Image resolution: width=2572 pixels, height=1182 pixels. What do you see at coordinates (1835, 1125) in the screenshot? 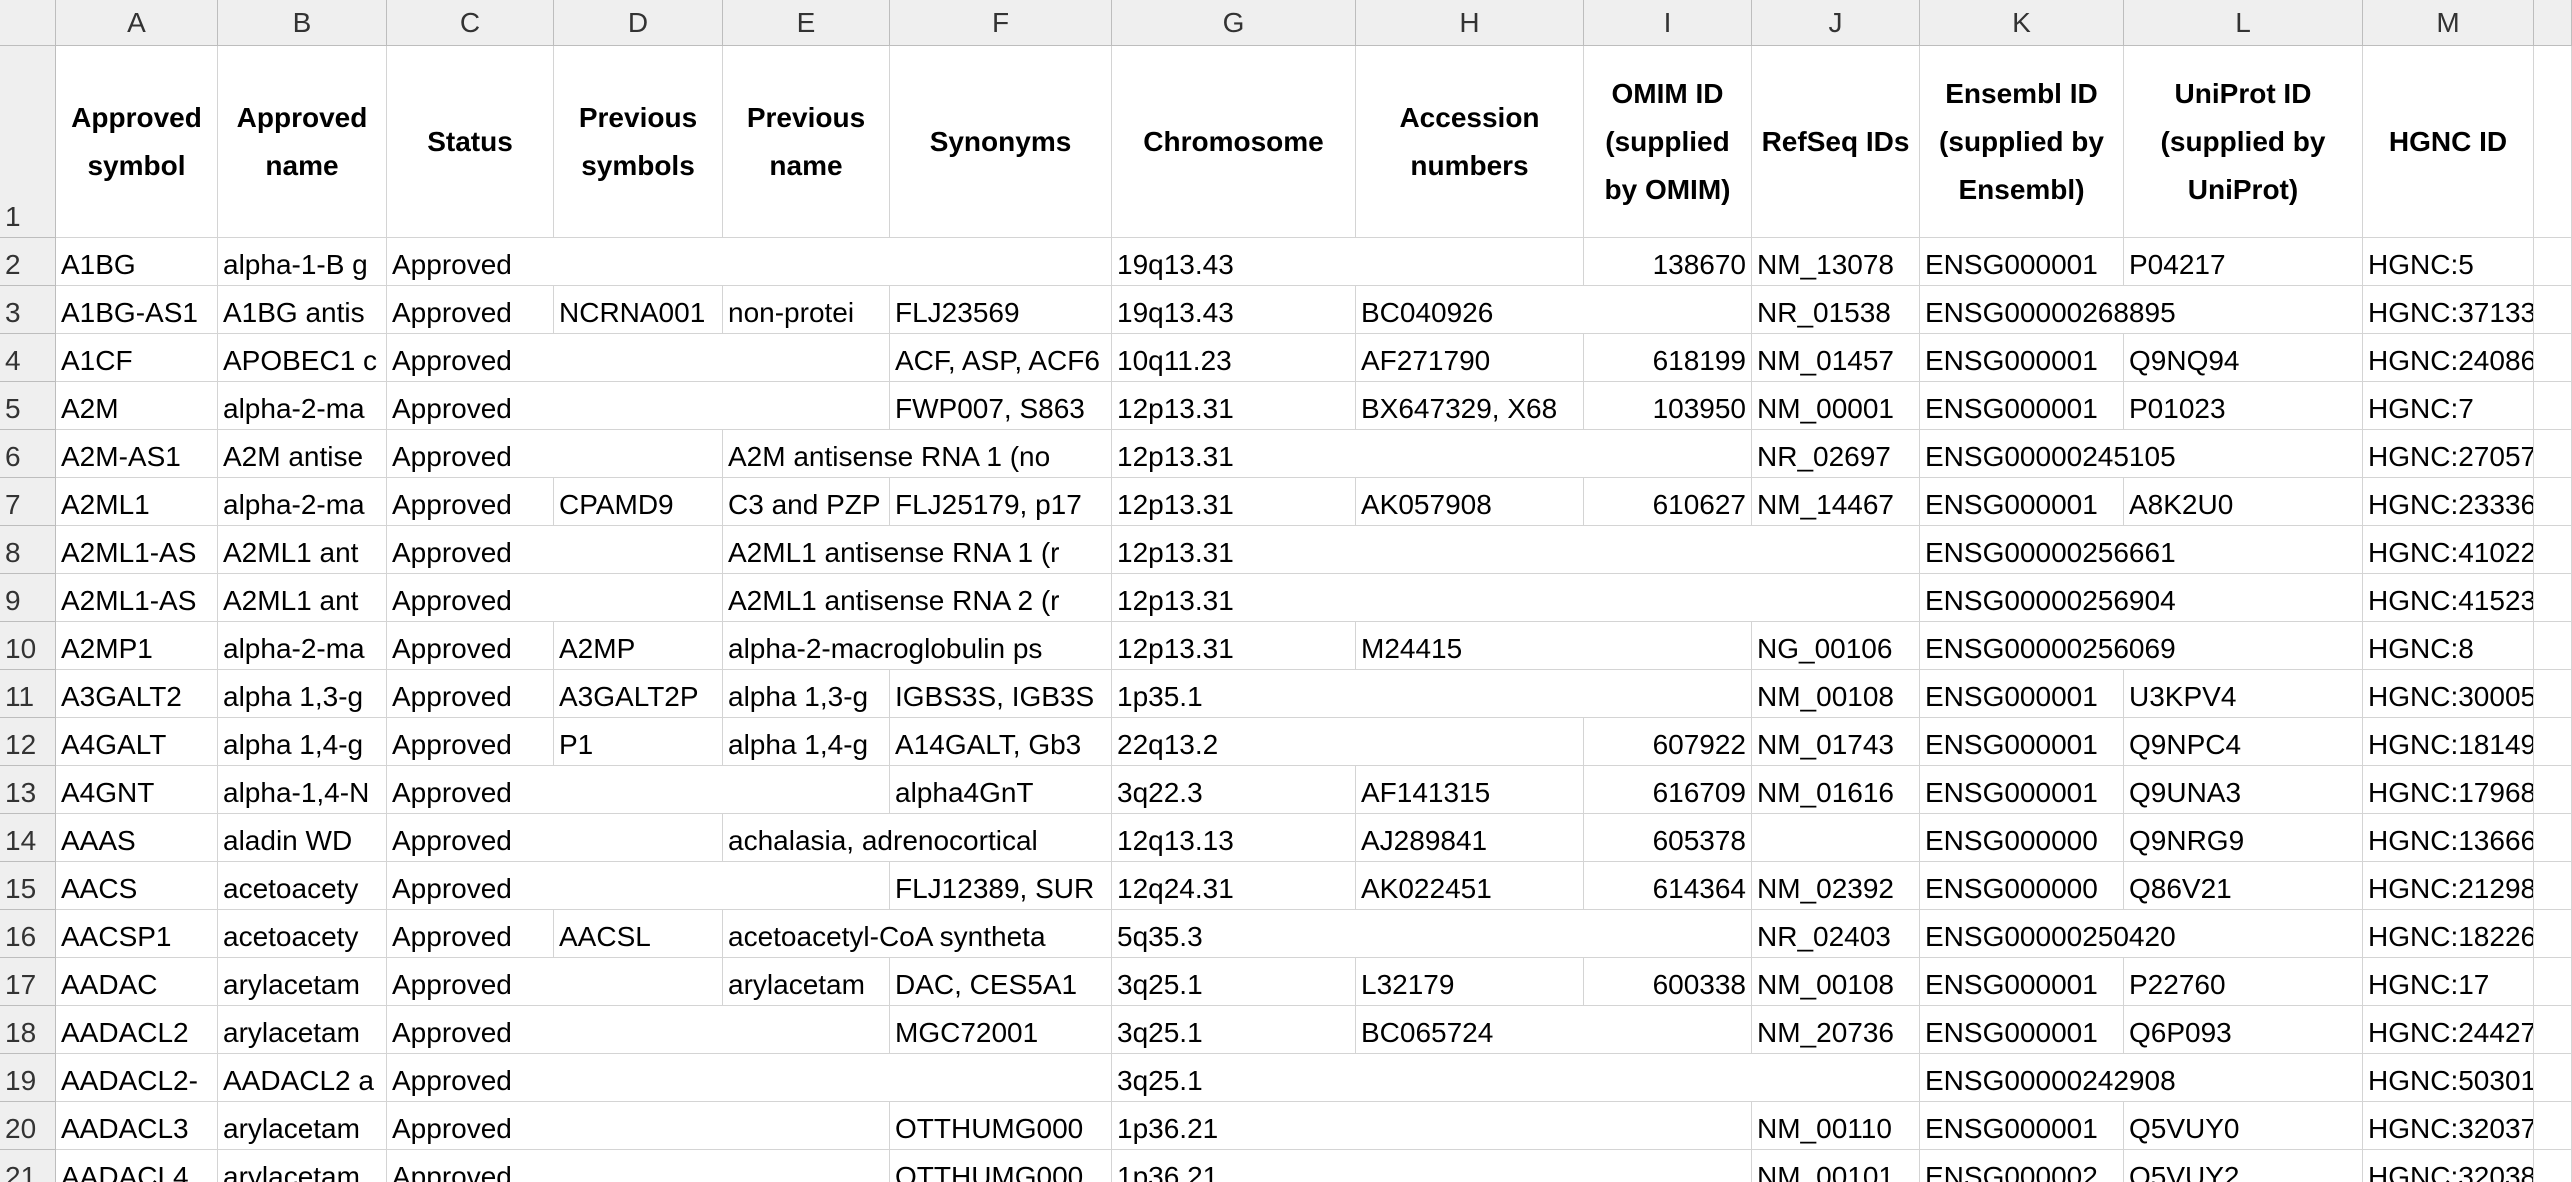
I see `cell-value: NM_00110` at bounding box center [1835, 1125].